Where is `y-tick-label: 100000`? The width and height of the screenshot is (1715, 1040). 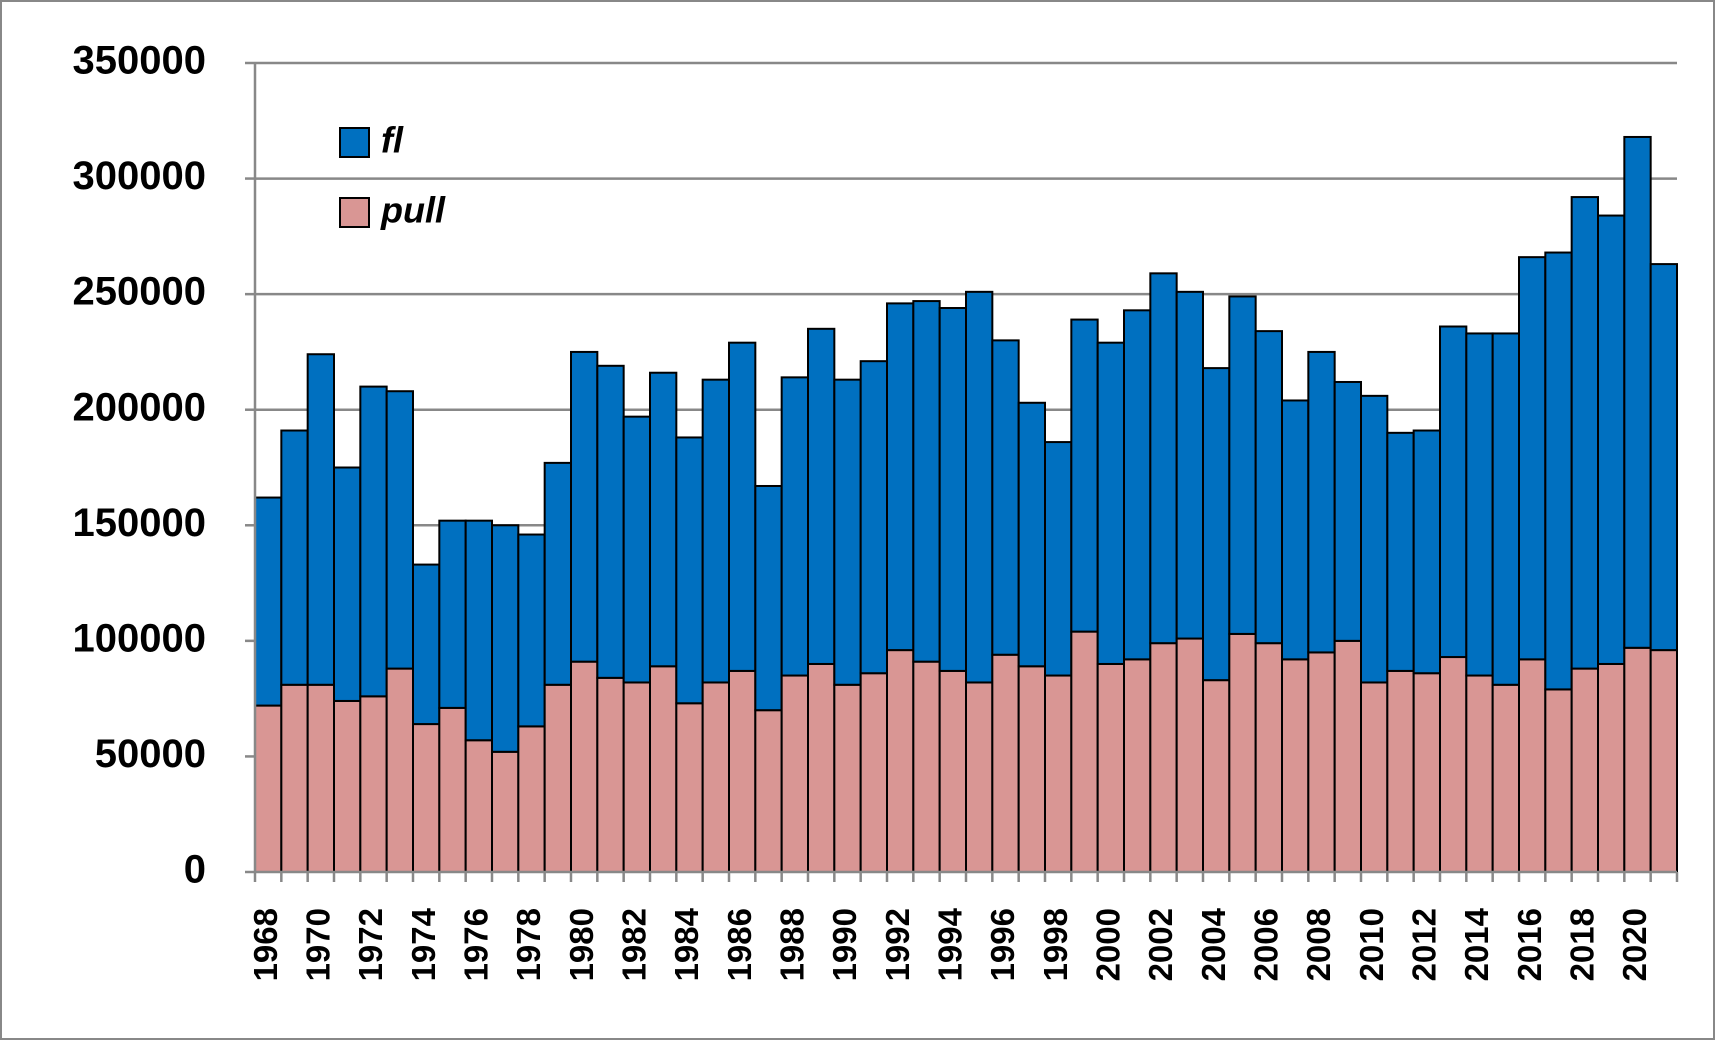 y-tick-label: 100000 is located at coordinates (139, 638).